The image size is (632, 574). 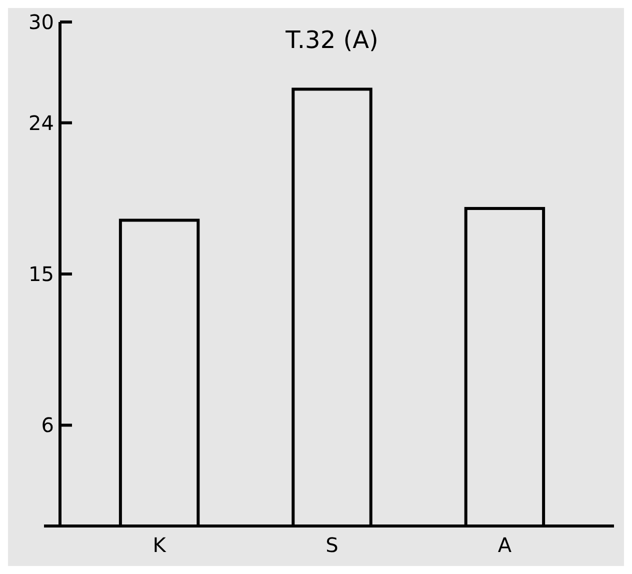 I want to click on x-tick-label: S, so click(x=332, y=545).